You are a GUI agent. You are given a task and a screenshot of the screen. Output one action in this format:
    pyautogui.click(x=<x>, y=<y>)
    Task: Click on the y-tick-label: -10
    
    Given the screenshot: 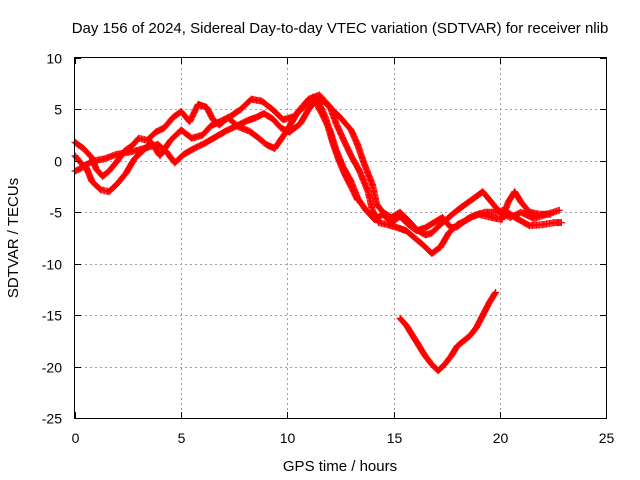 What is the action you would take?
    pyautogui.click(x=52, y=265)
    